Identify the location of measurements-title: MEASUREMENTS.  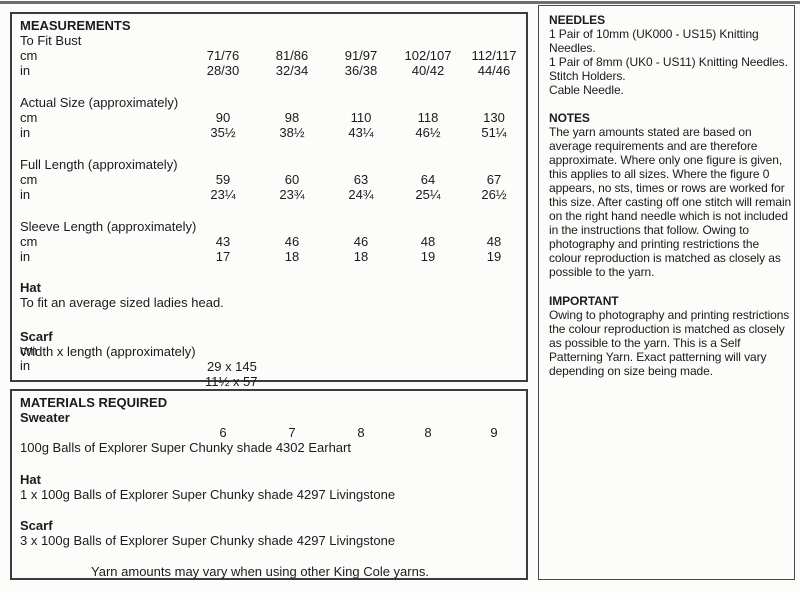
(75, 25).